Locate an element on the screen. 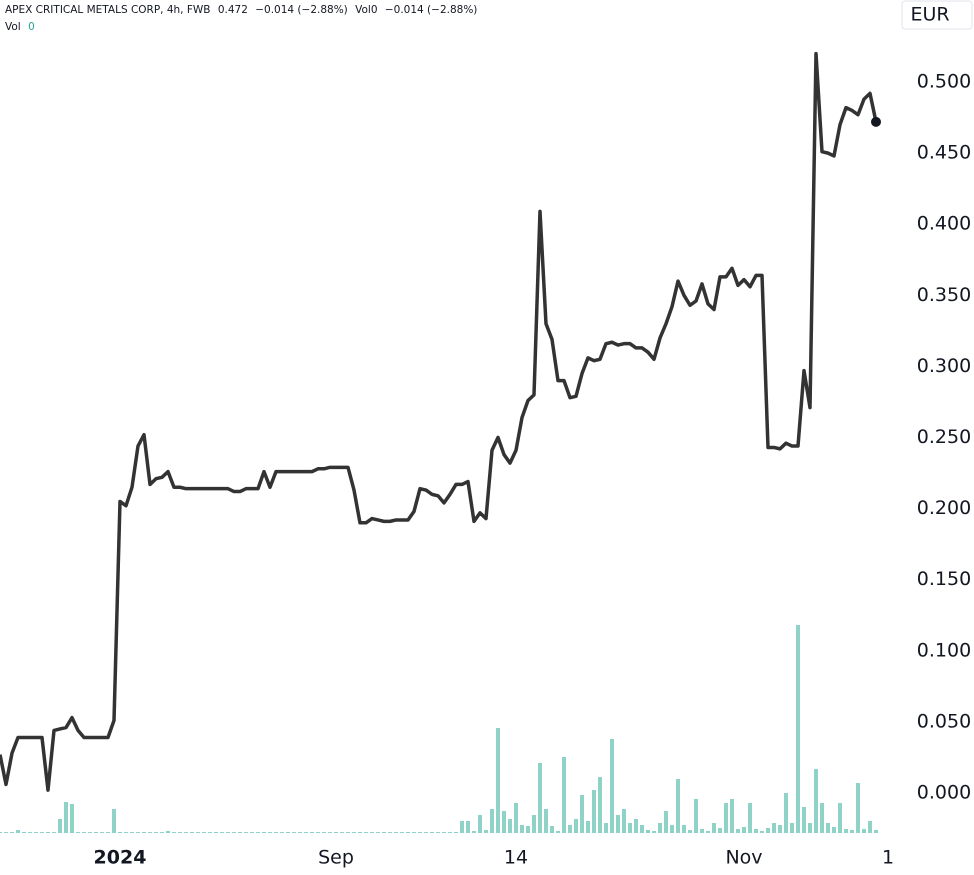 The height and width of the screenshot is (875, 974). y-tick-label: 0.300 is located at coordinates (944, 366).